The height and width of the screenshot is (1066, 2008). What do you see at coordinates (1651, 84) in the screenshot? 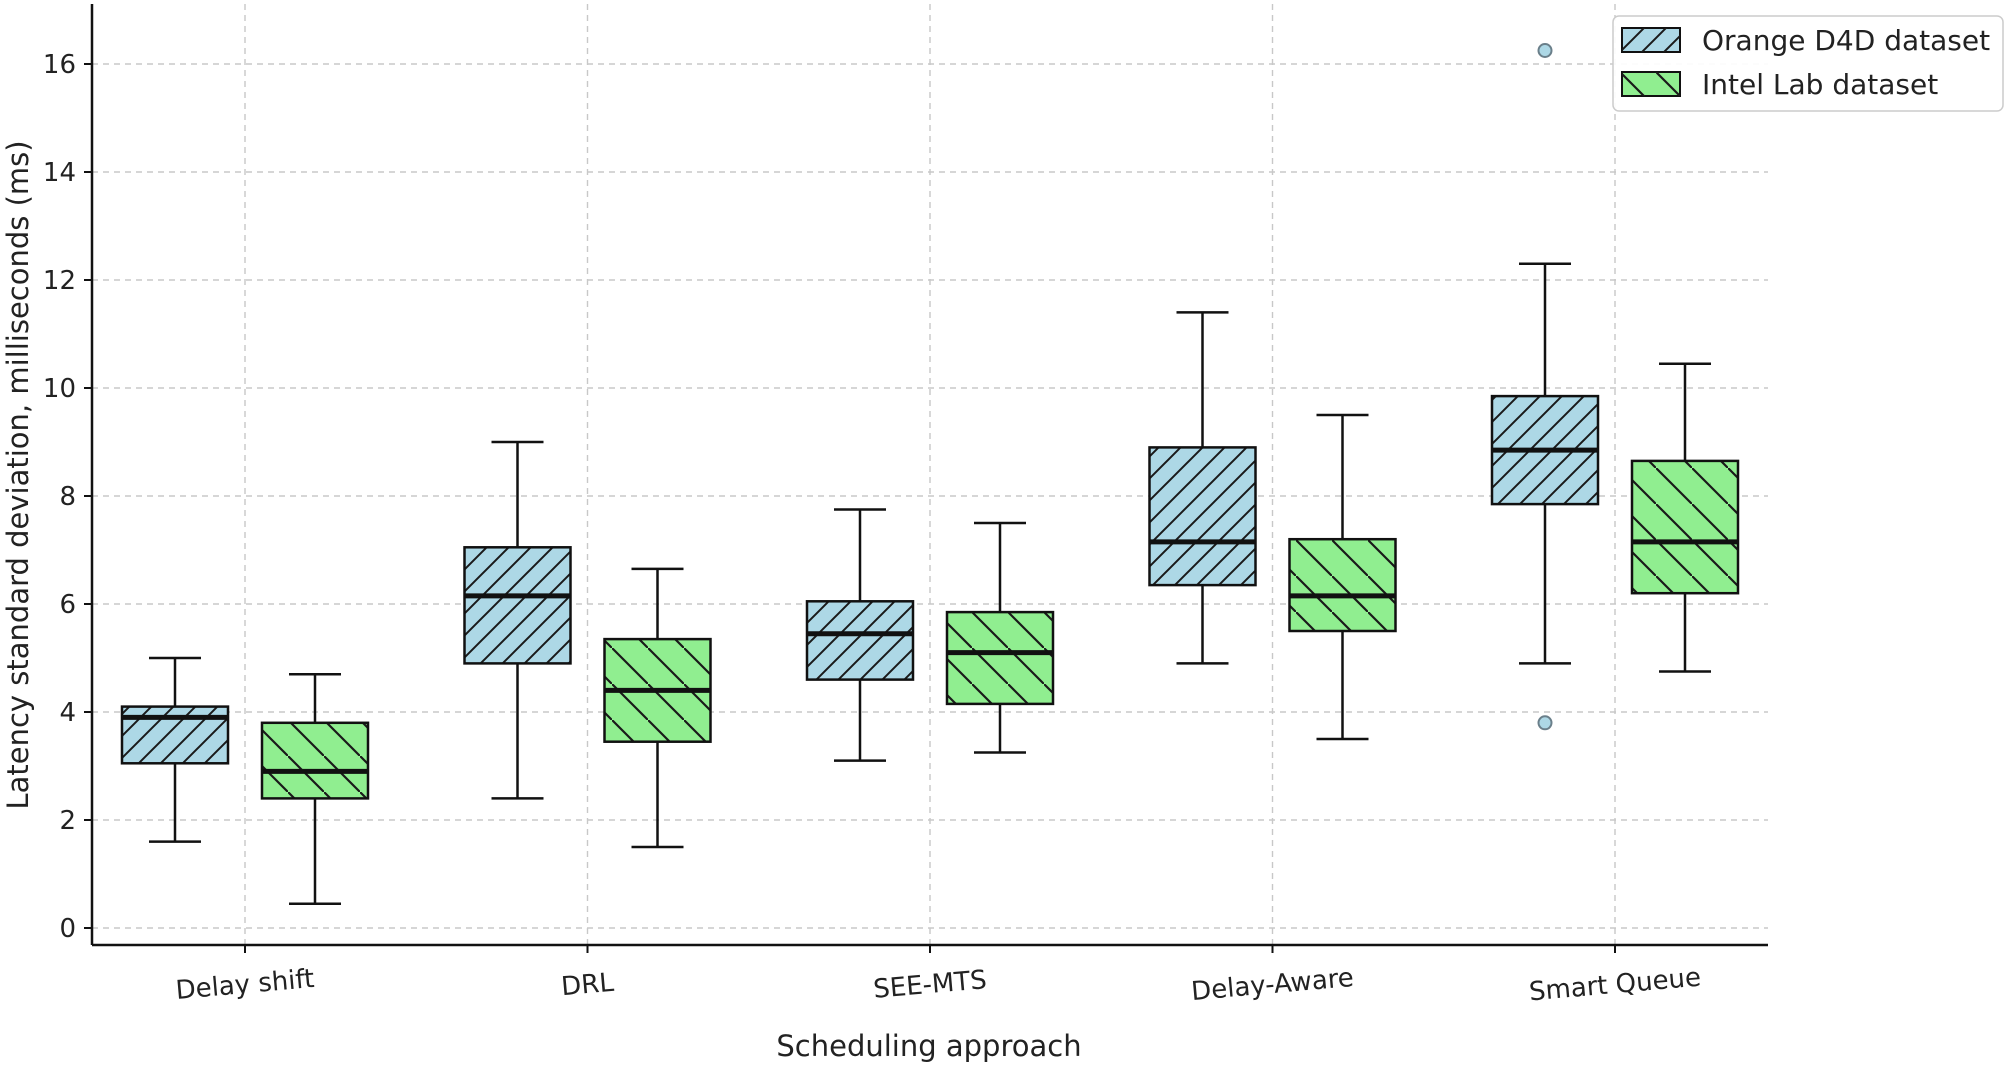
I see `legend-swatch-intel-hatch` at bounding box center [1651, 84].